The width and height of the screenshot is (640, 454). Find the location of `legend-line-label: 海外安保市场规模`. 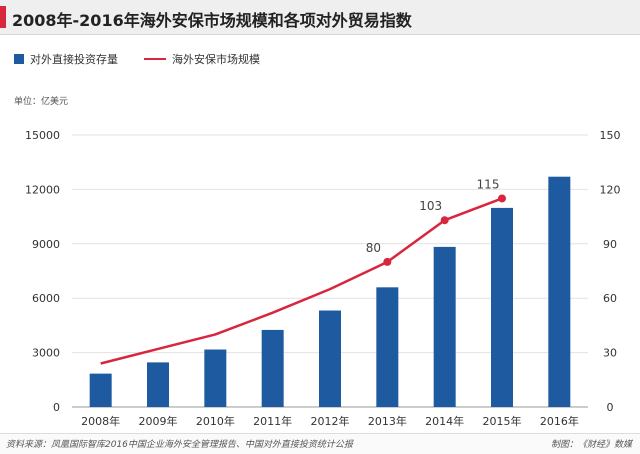

legend-line-label: 海外安保市场规模 is located at coordinates (216, 59).